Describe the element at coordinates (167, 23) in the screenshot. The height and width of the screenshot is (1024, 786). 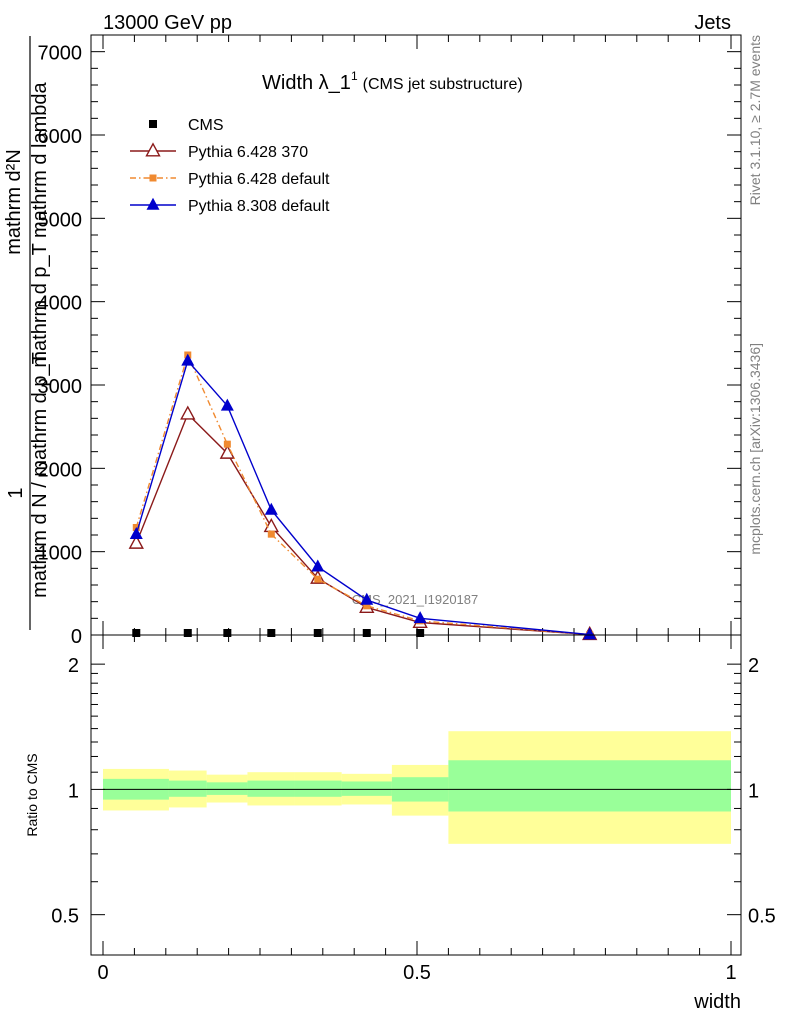
I see `header-left-label: 13000 GeV pp` at that location.